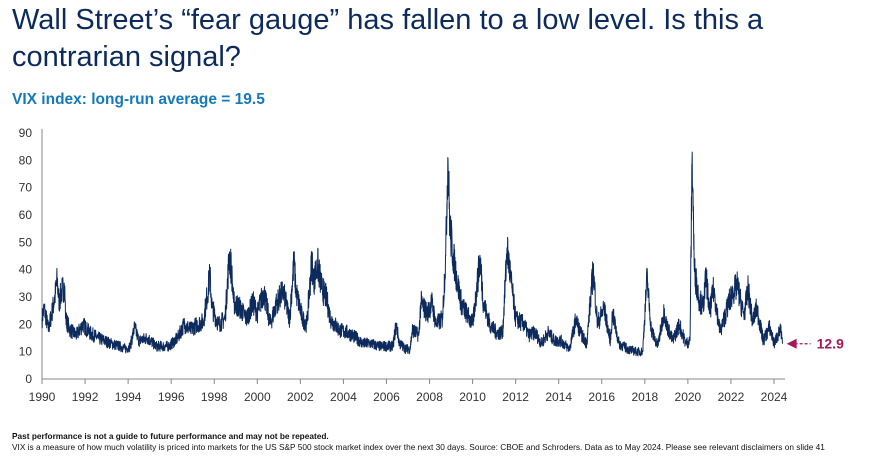 Image resolution: width=886 pixels, height=460 pixels. Describe the element at coordinates (731, 397) in the screenshot. I see `x-tick-label: 2022` at that location.